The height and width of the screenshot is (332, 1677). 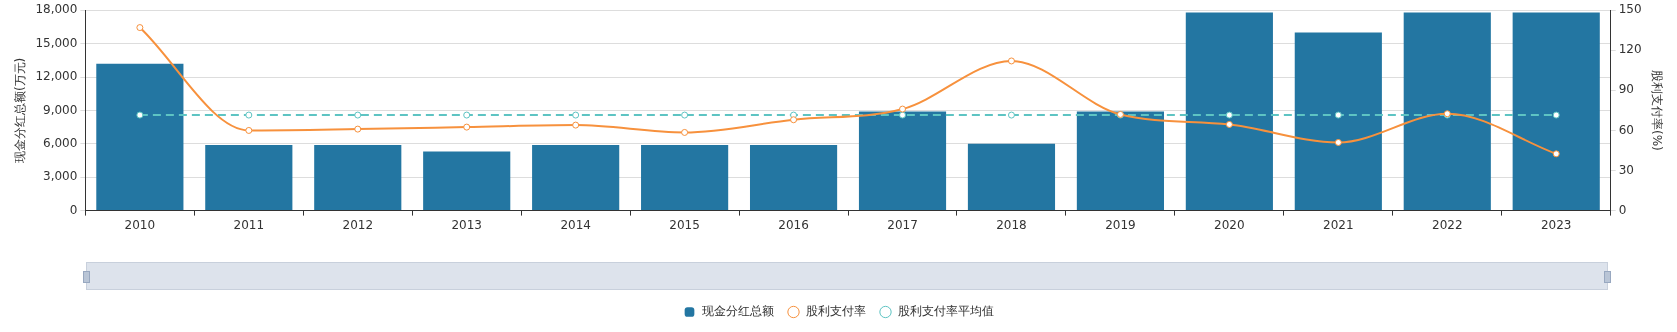 I want to click on legend-label: 股利支付率平均值, so click(x=945, y=311).